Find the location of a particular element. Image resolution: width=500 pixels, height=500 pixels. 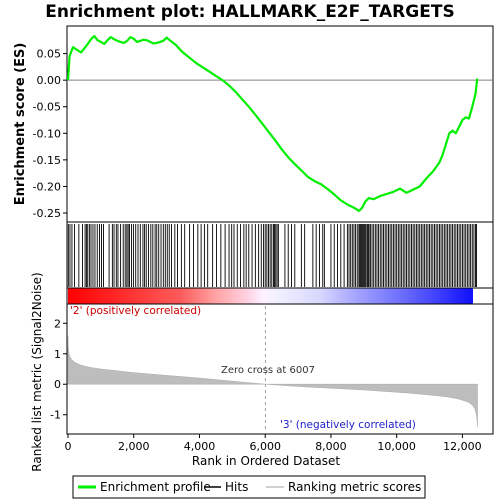

heatmap-right-fill is located at coordinates (482, 296).